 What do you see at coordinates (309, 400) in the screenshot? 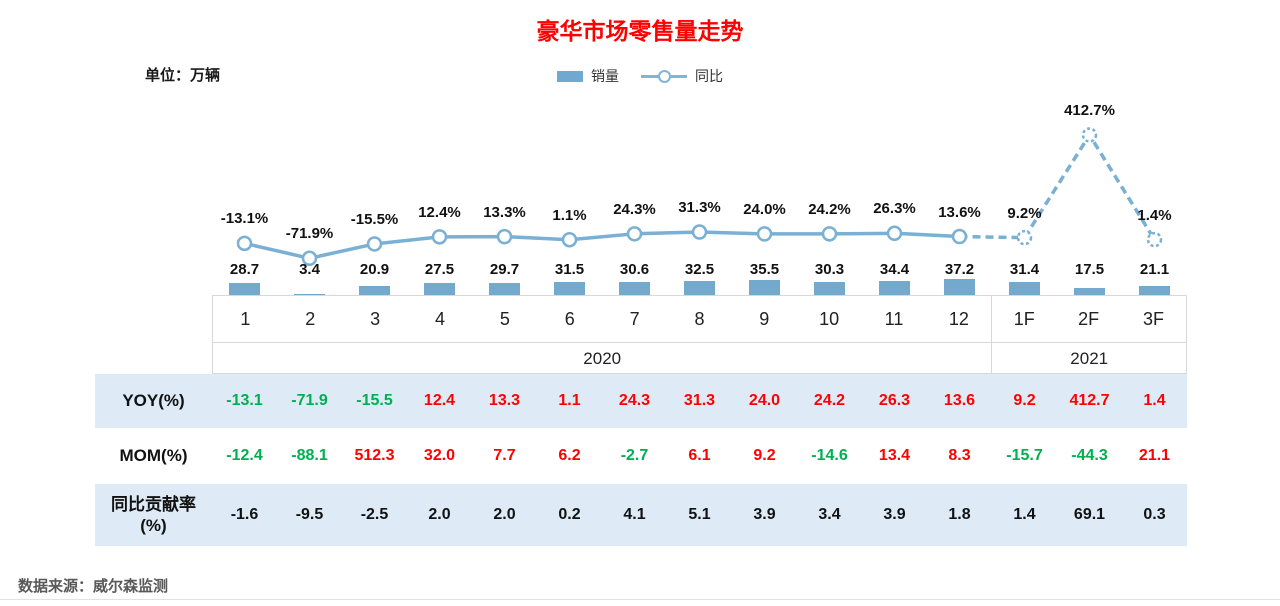
I see `table-cell: -71.9` at bounding box center [309, 400].